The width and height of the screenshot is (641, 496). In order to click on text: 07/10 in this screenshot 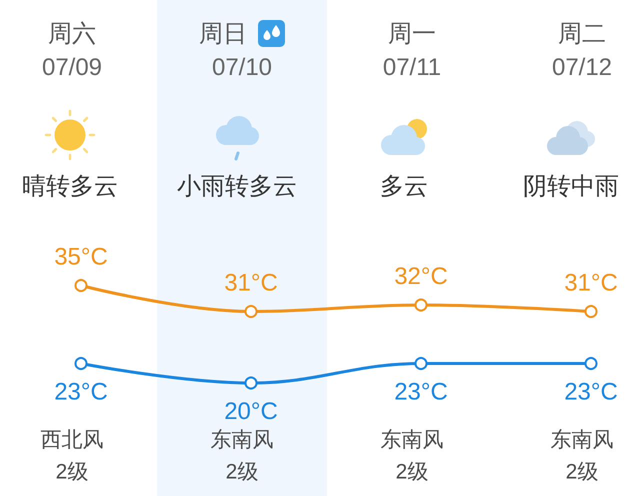, I will do `click(242, 67)`.